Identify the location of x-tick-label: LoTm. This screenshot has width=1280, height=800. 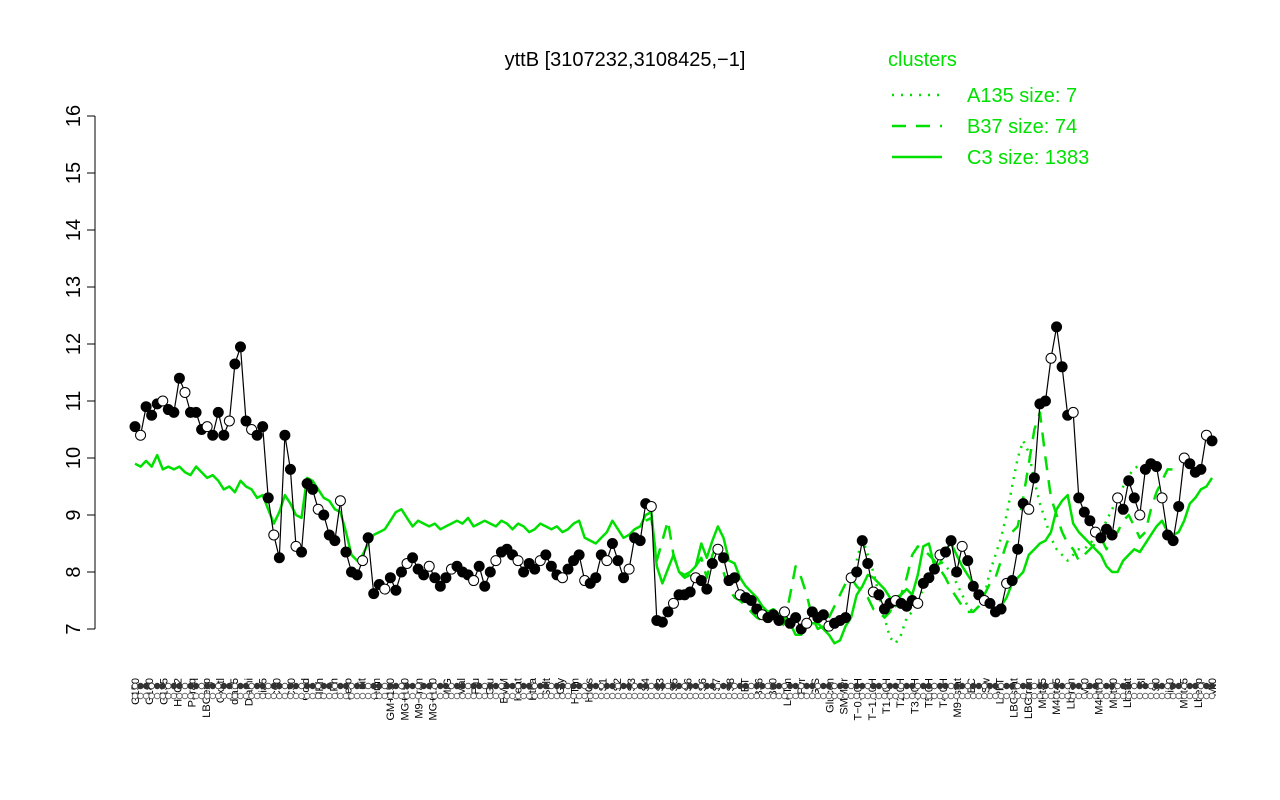
(788, 692).